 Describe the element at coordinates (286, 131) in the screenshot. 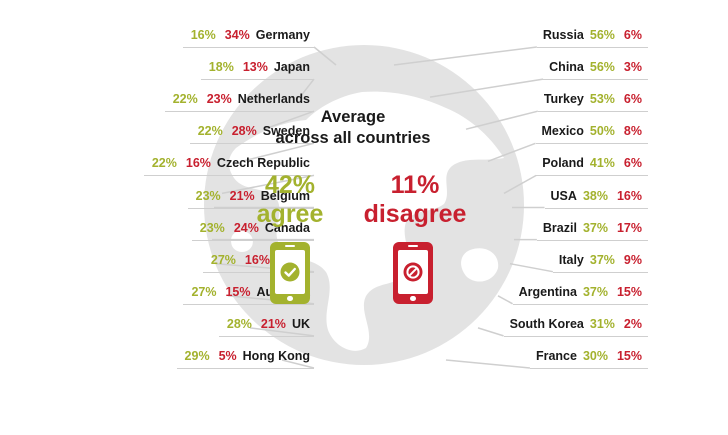

I see `country-name: Sweden` at that location.